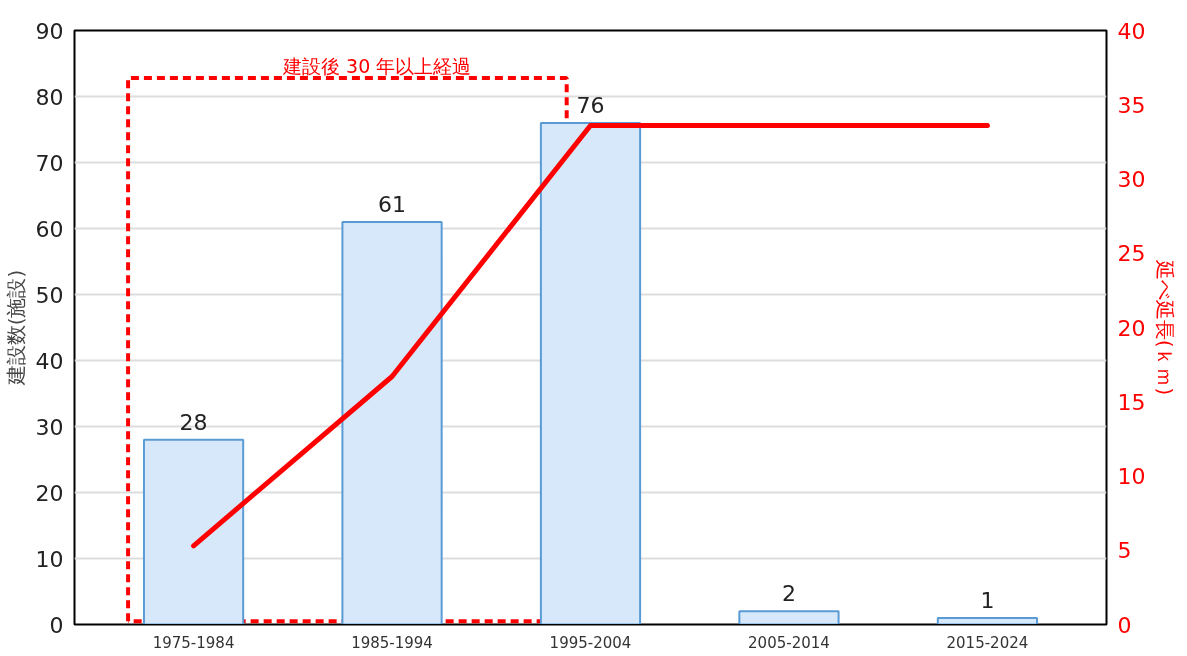 This screenshot has height=656, width=1187. I want to click on data-label: 61, so click(392, 204).